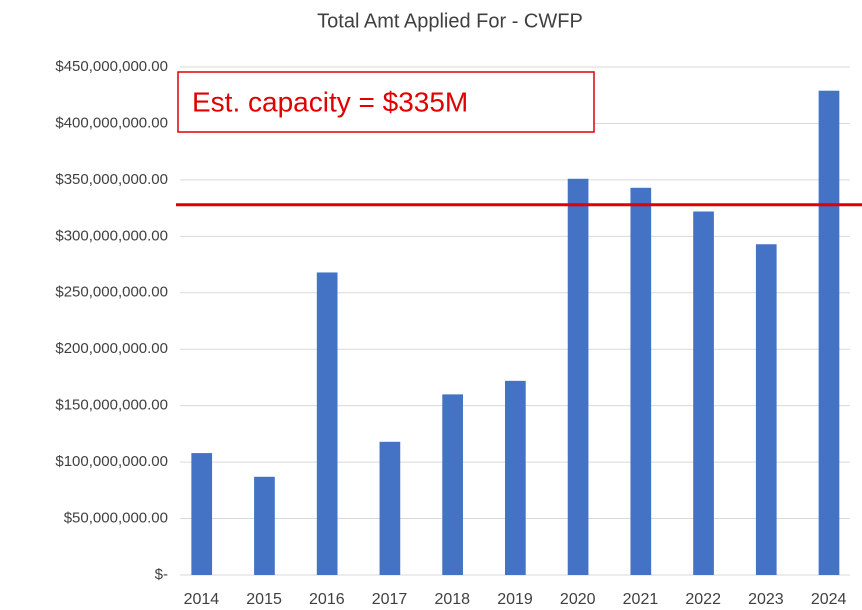 Image resolution: width=862 pixels, height=610 pixels. Describe the element at coordinates (515, 599) in the screenshot. I see `x-tick-label: 2019` at that location.